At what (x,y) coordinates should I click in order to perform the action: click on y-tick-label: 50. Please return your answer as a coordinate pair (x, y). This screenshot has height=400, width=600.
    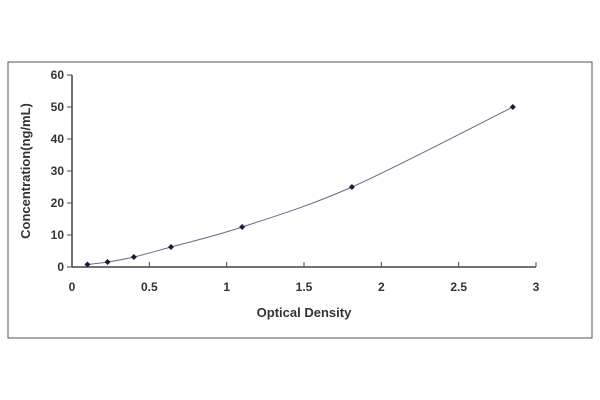
    Looking at the image, I should click on (58, 107).